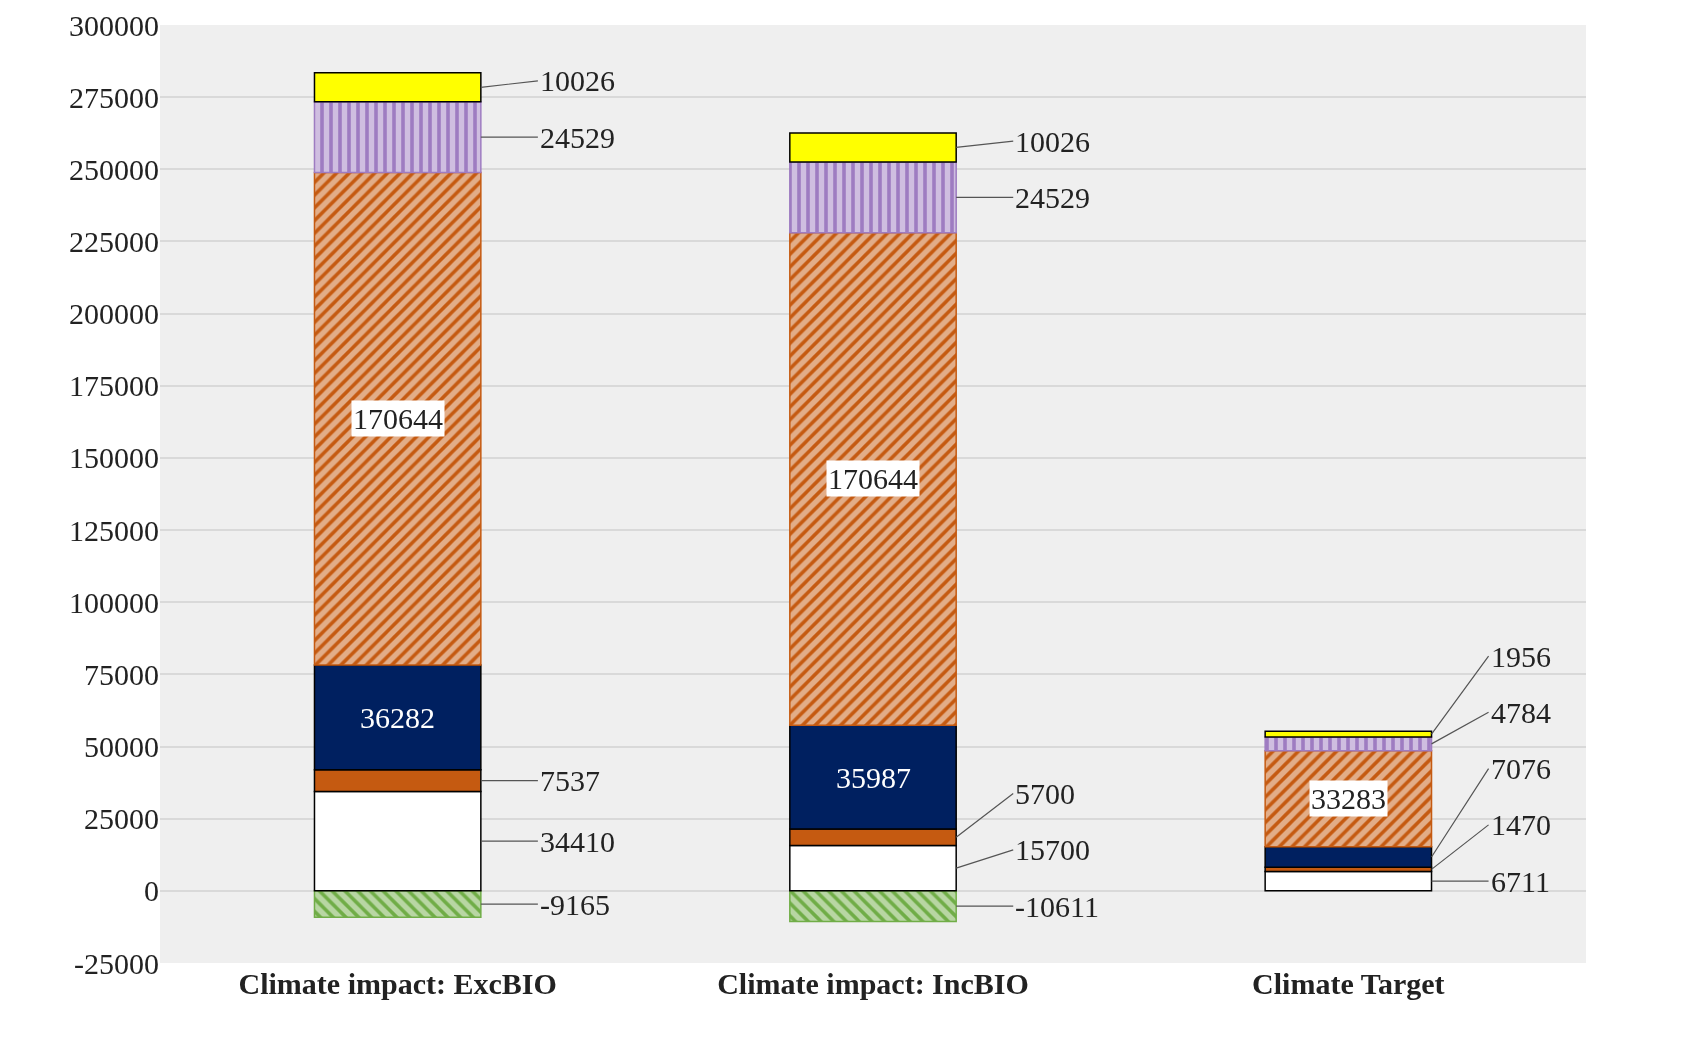 The width and height of the screenshot is (1696, 1038). What do you see at coordinates (397, 983) in the screenshot?
I see `x-tick-label: Climate impact: ExcBIO` at bounding box center [397, 983].